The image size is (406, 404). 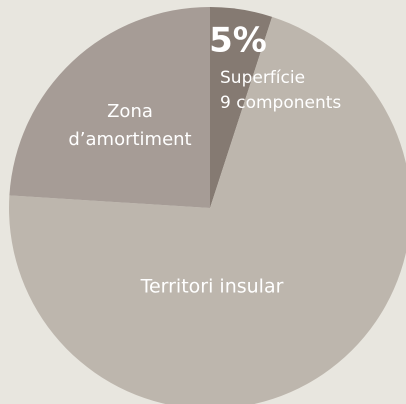 I want to click on slice-label: Superfície, so click(x=262, y=78).